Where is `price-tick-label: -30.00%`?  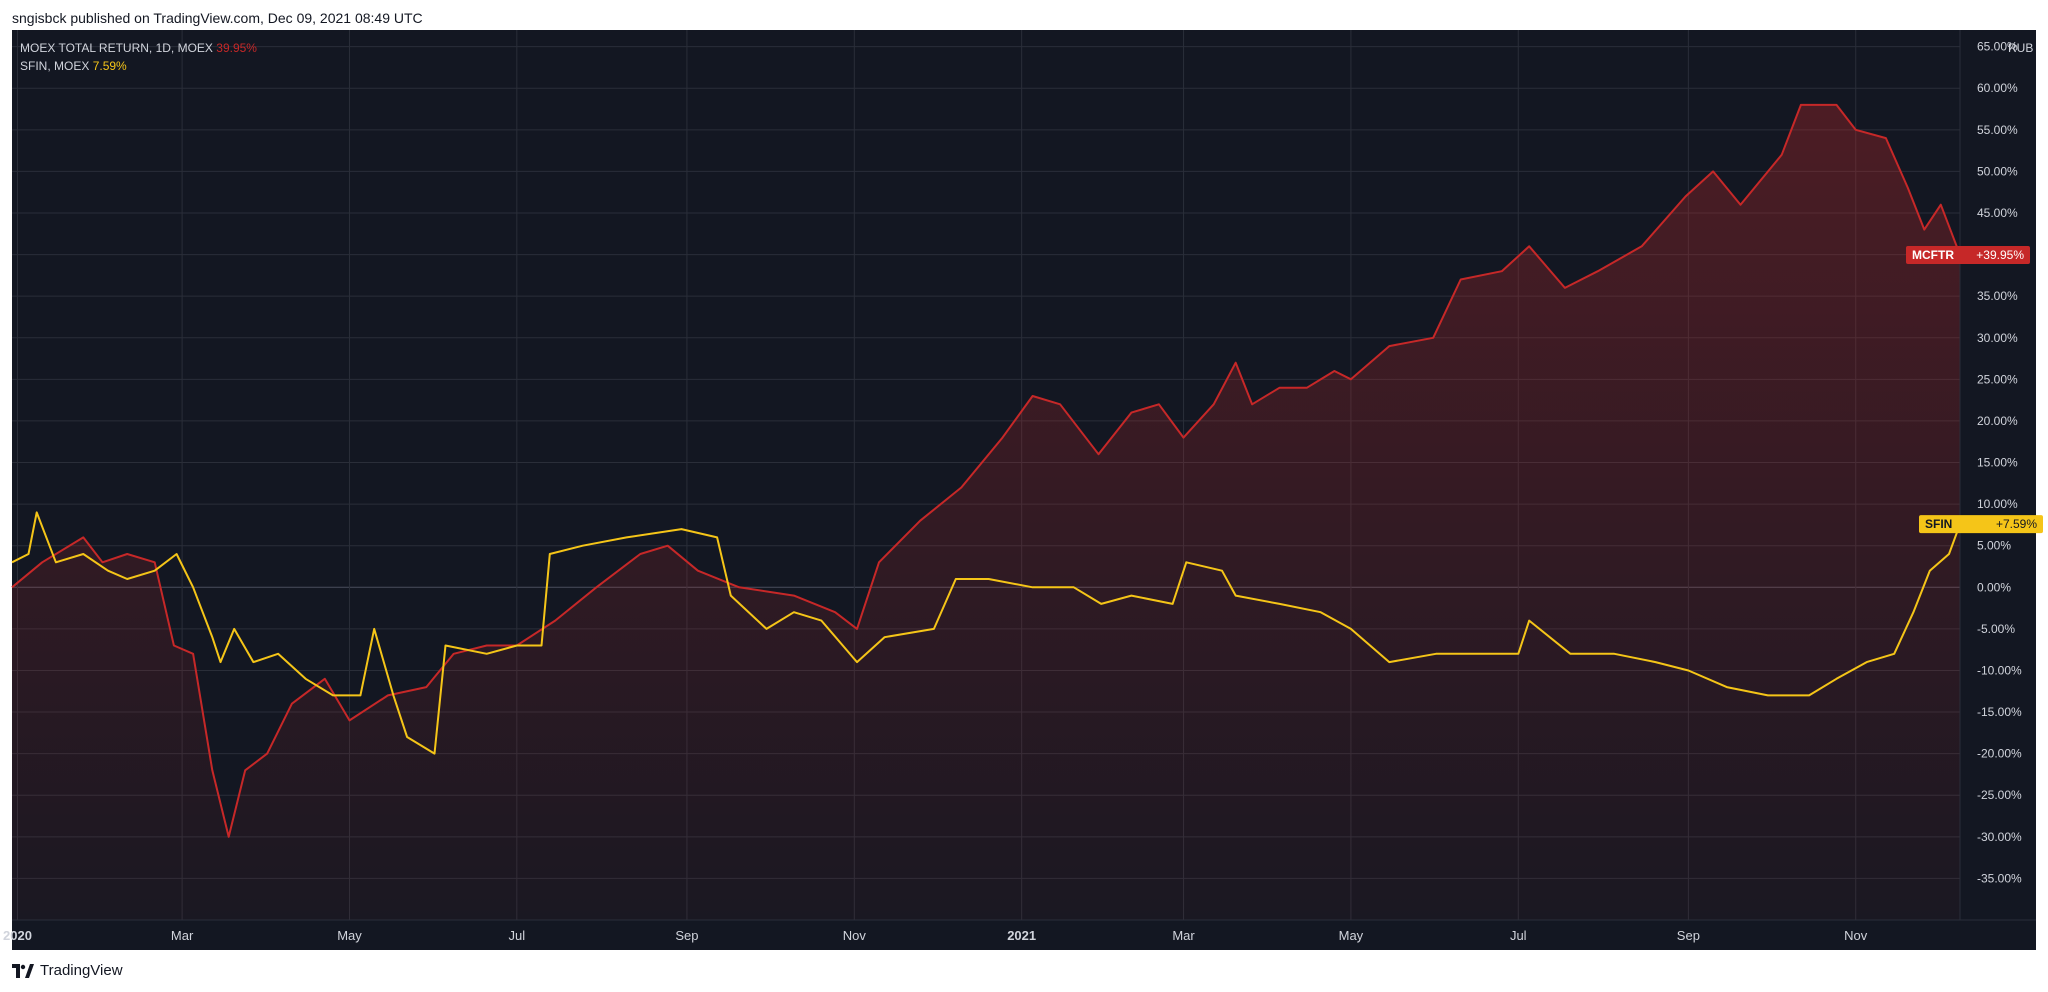
price-tick-label: -30.00% is located at coordinates (1999, 837).